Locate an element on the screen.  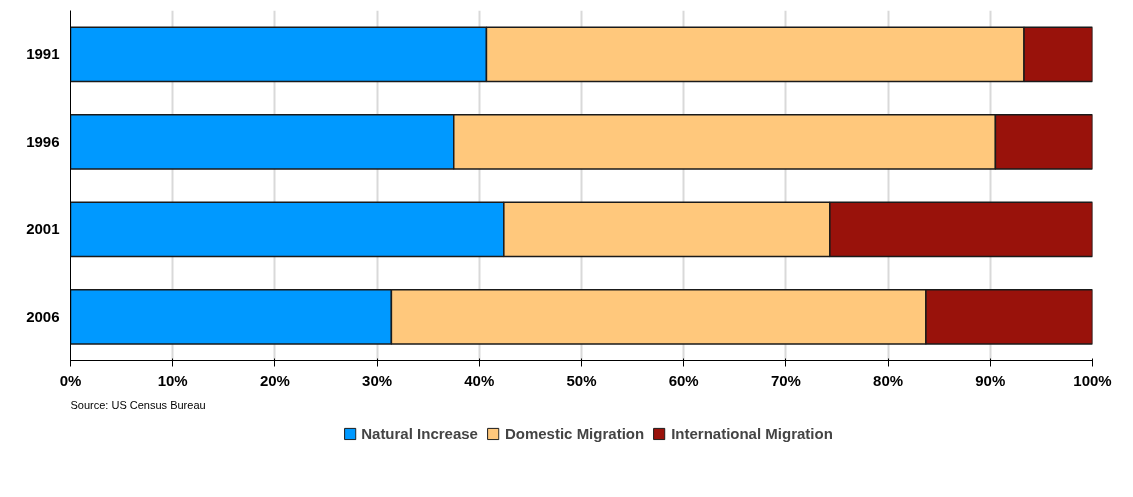
x-tick-label: 30% is located at coordinates (377, 380).